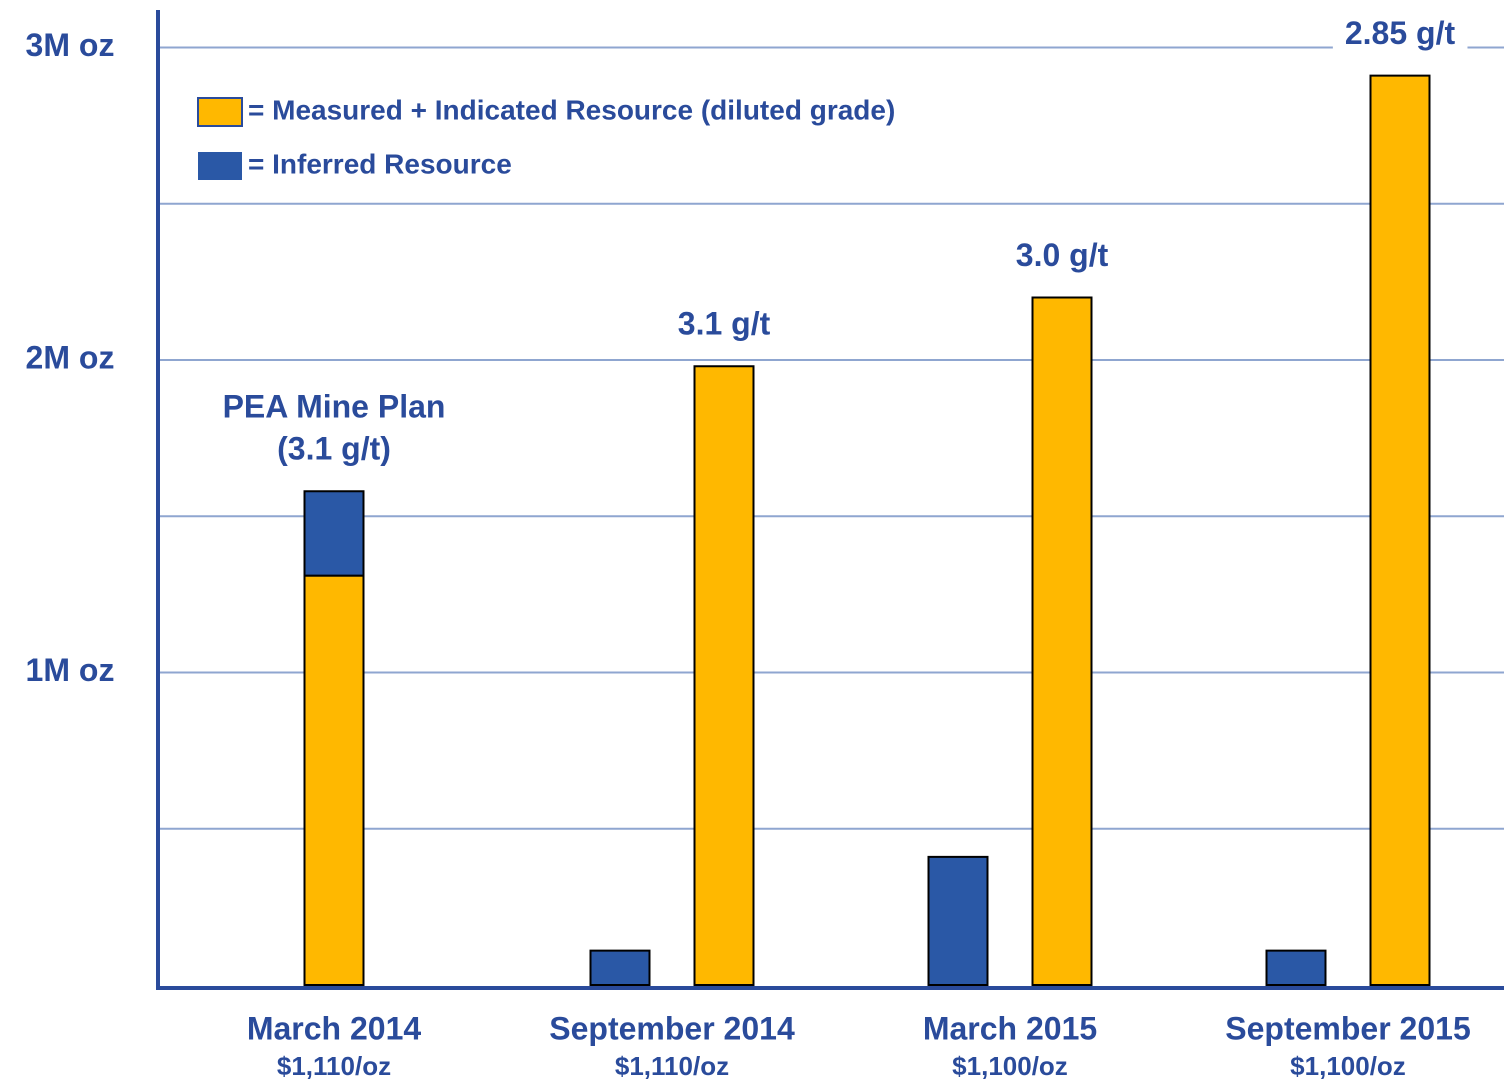  What do you see at coordinates (70, 357) in the screenshot?
I see `y-tick-label: 2M oz` at bounding box center [70, 357].